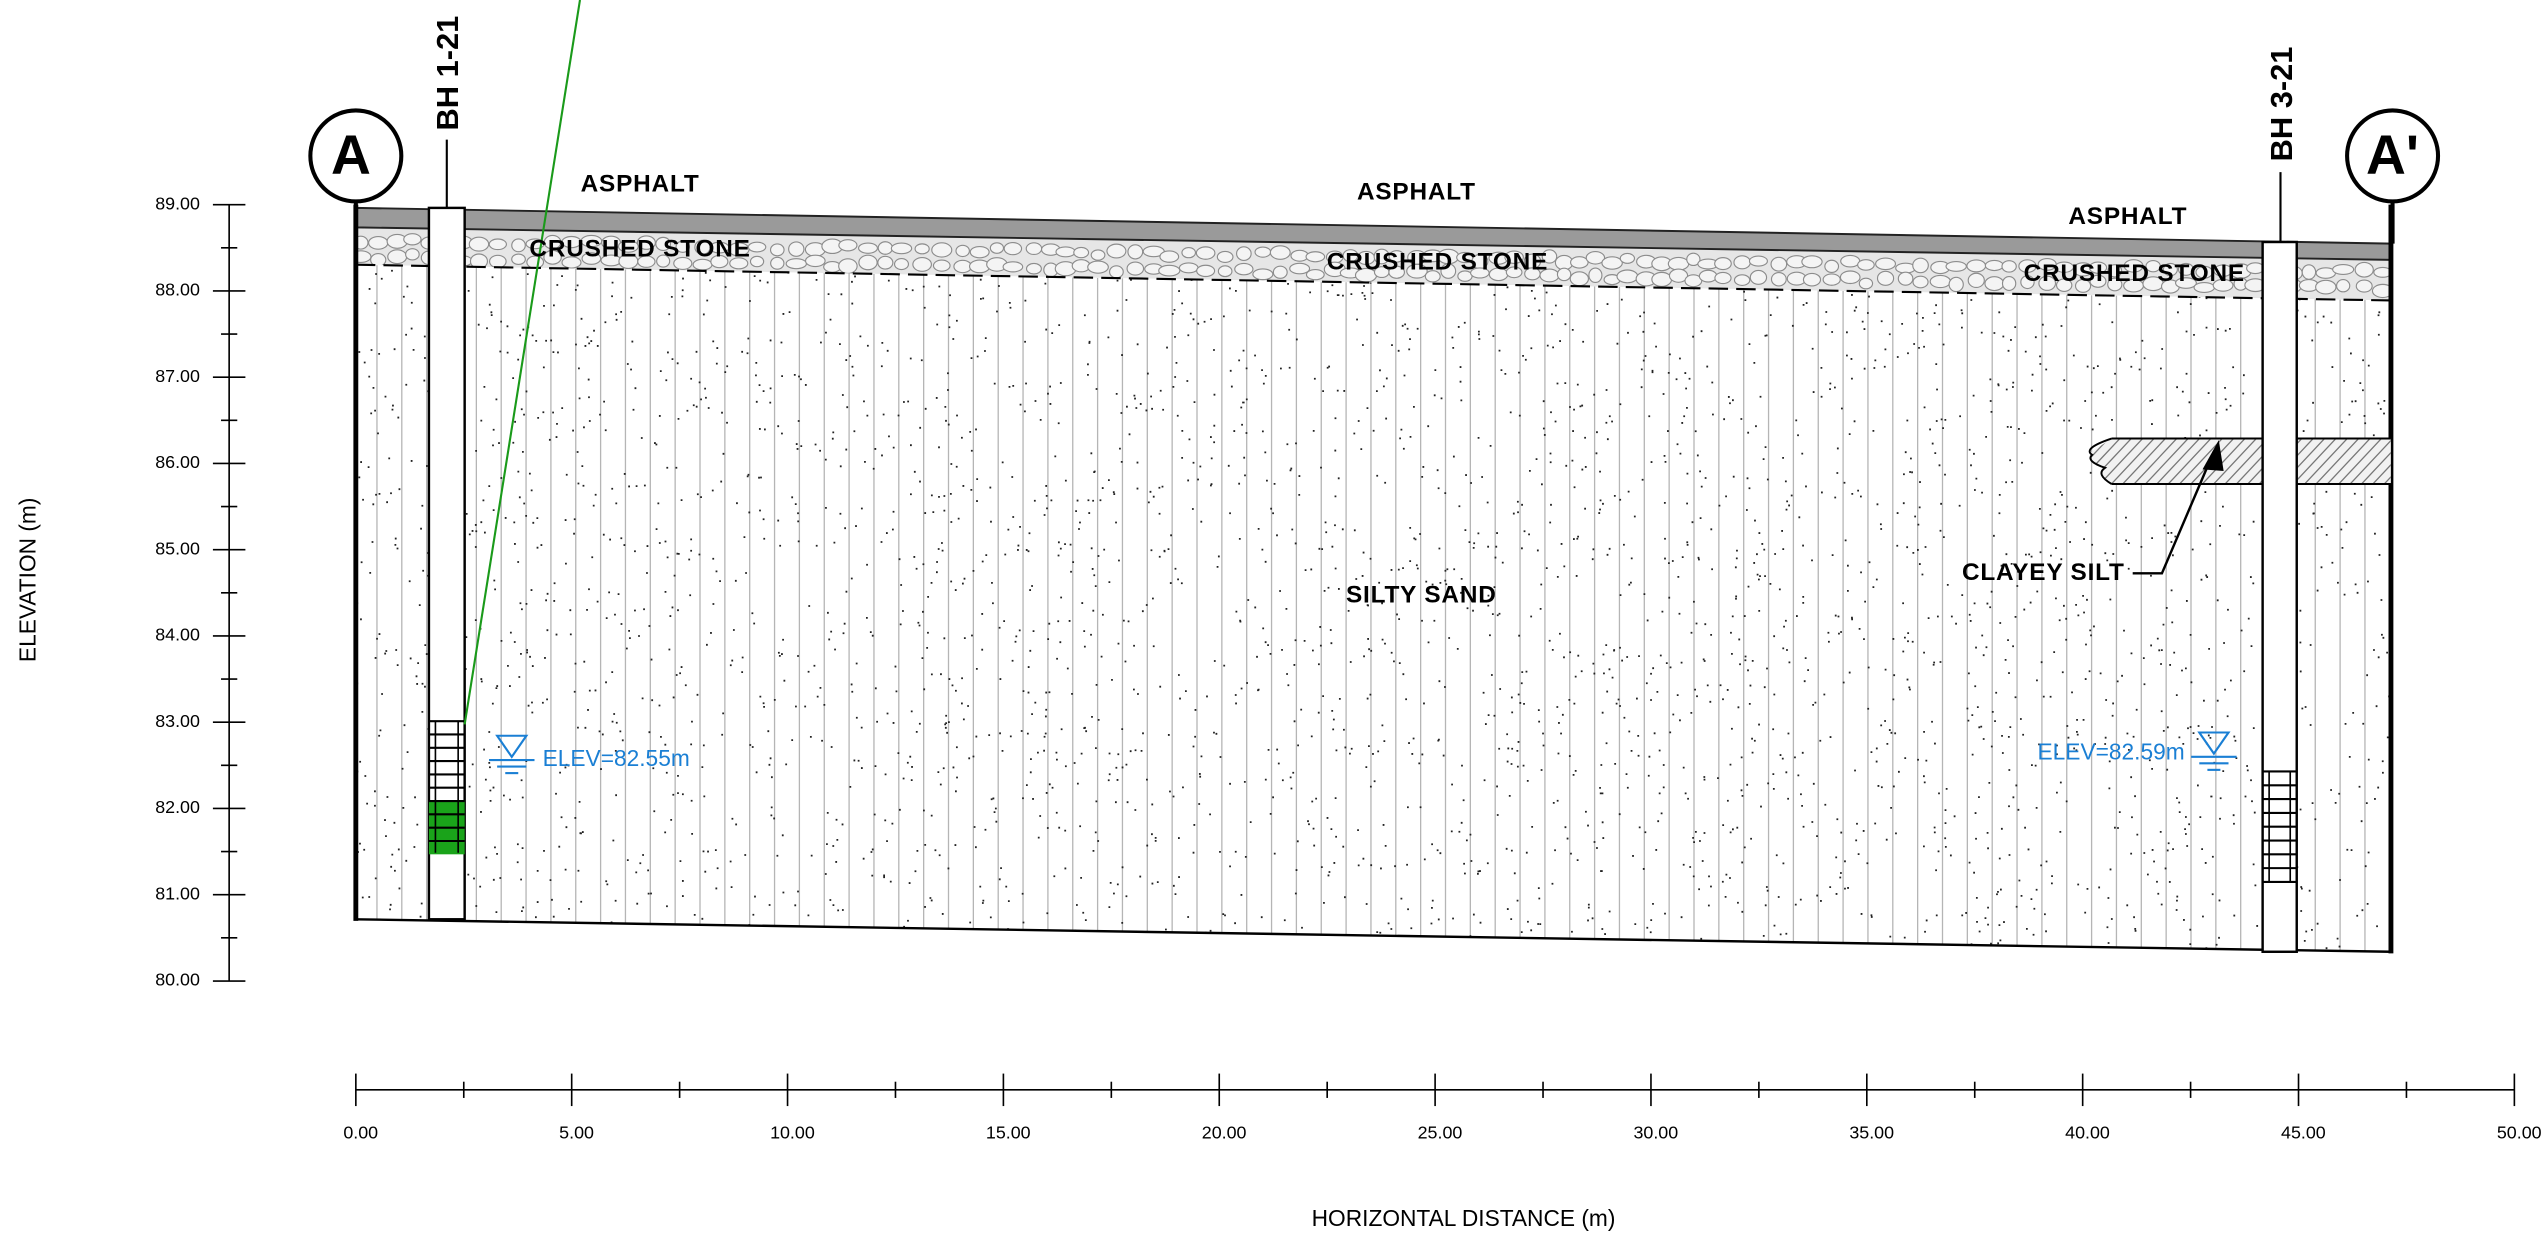 The height and width of the screenshot is (1236, 2547). What do you see at coordinates (1224, 1132) in the screenshot?
I see `x-tick-label: 20.00` at bounding box center [1224, 1132].